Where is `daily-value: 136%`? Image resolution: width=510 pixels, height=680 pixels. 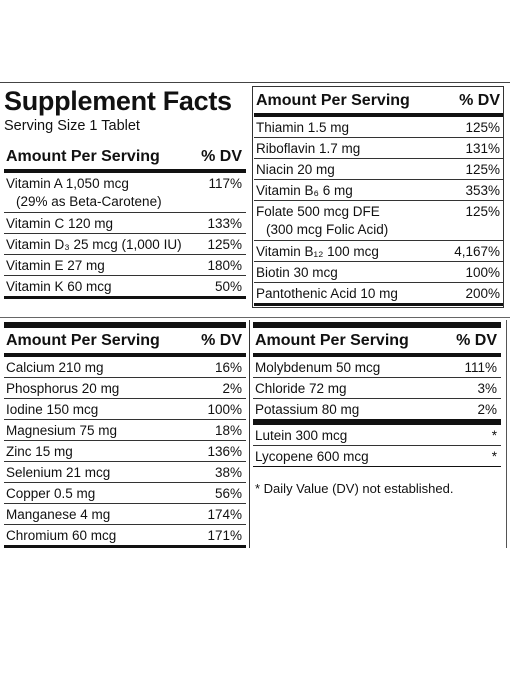
daily-value: 136% is located at coordinates (224, 451).